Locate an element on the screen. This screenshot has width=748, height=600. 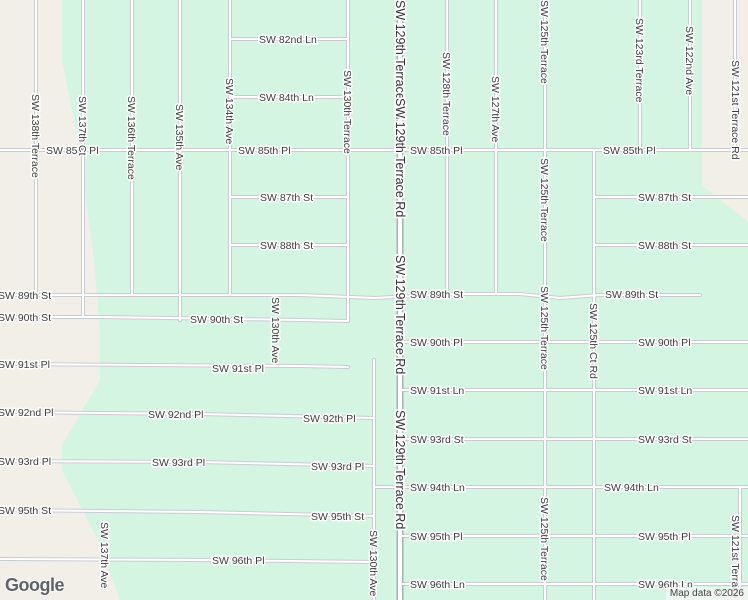
label-sw-137th-ave: SW 137th Ave is located at coordinates (104, 555).